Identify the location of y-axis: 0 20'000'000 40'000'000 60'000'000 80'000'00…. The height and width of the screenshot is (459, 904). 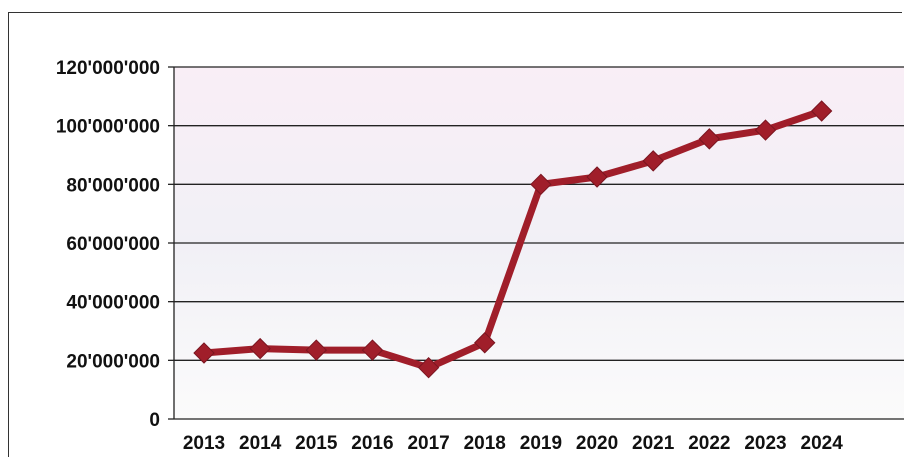
(115, 244).